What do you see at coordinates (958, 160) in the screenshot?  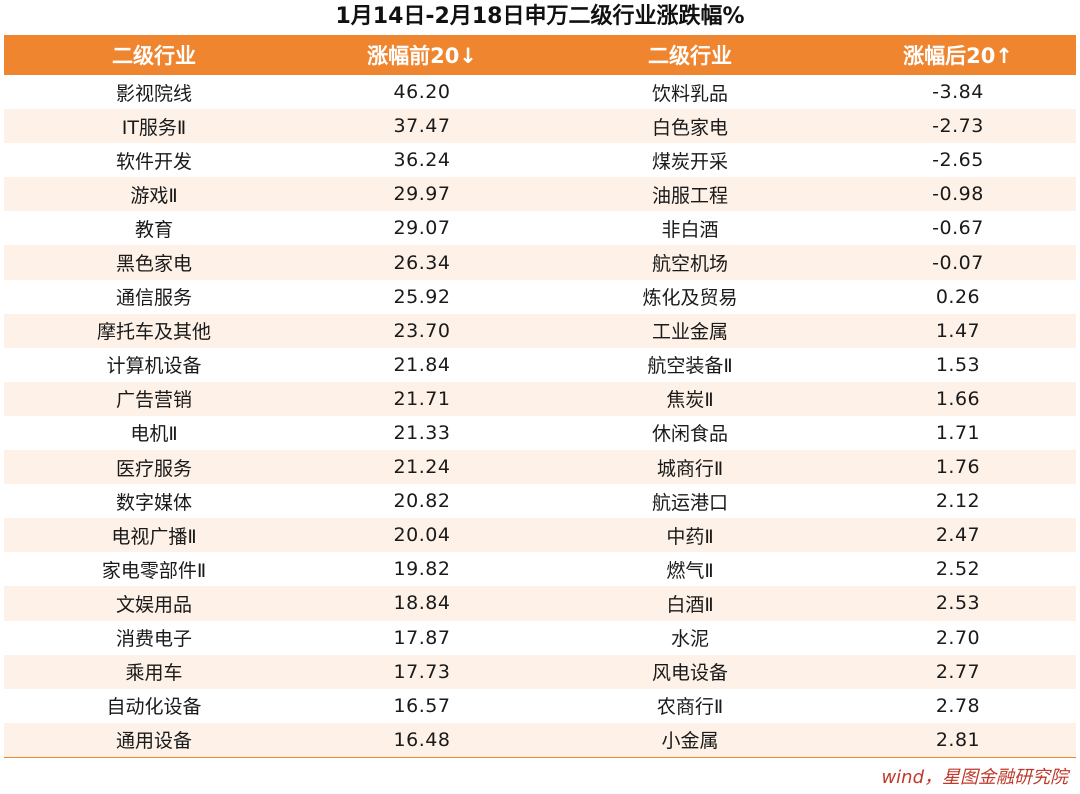 I see `bottom20-value: -2.65` at bounding box center [958, 160].